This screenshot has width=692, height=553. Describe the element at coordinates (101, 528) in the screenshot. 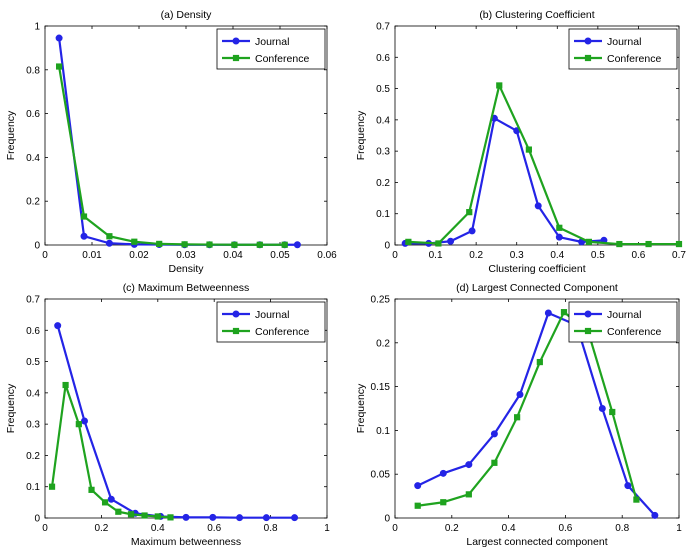

I see `x-tick-label: 0.2` at that location.